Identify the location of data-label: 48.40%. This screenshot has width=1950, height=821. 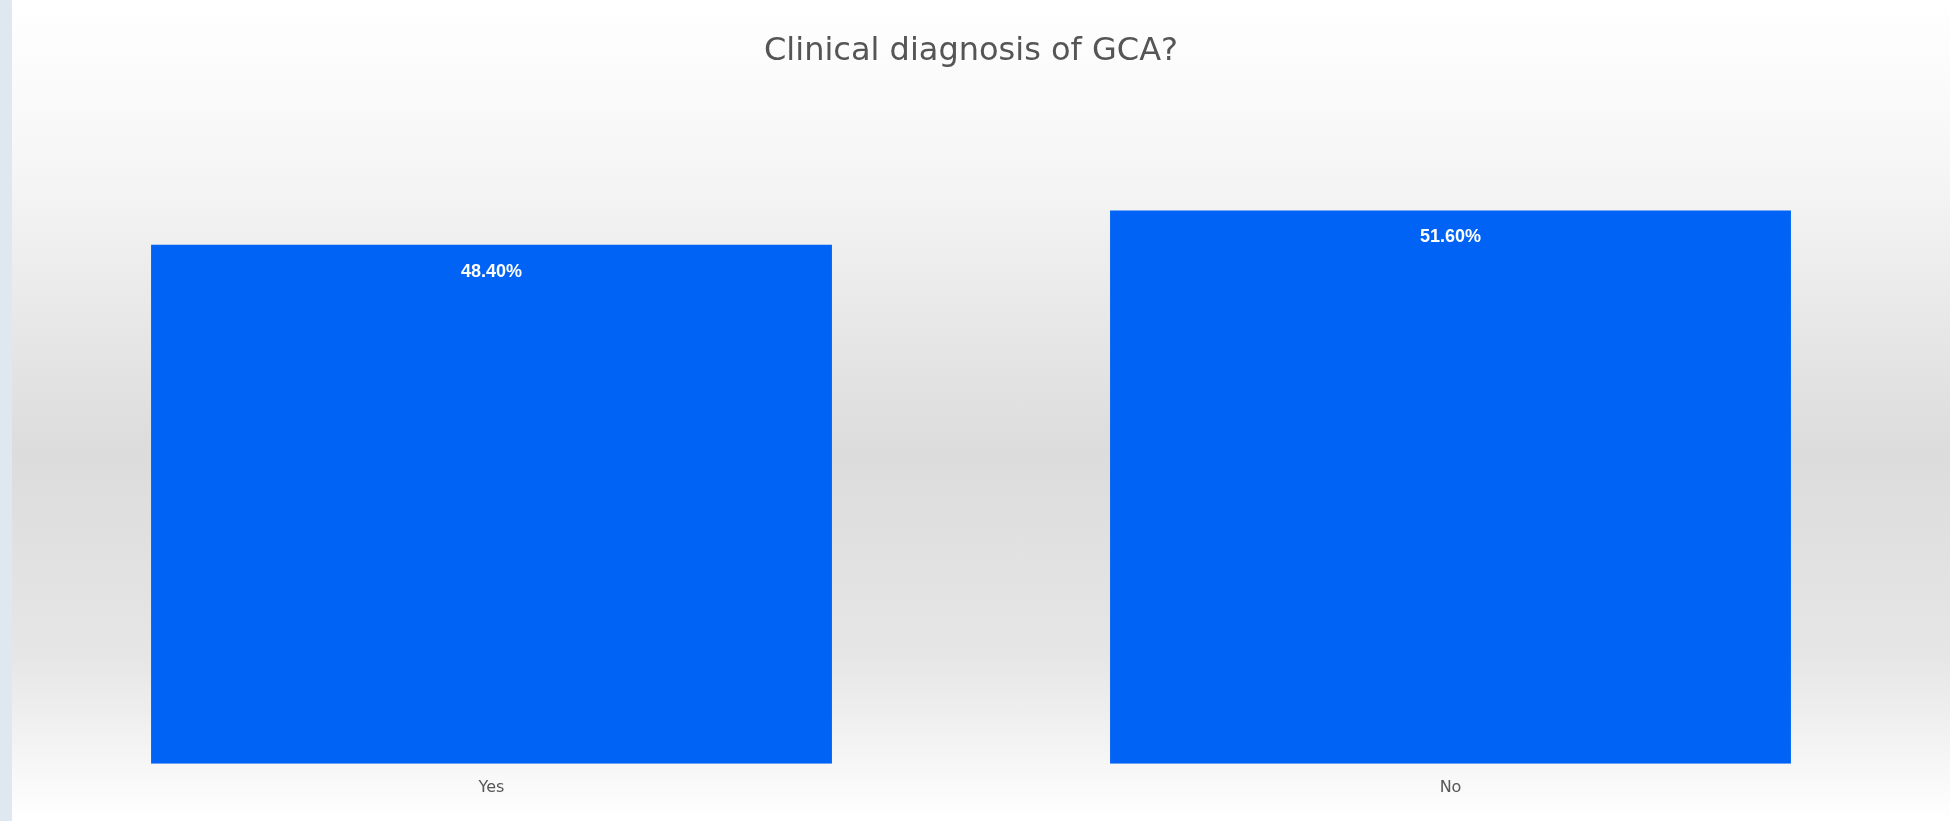
(491, 270).